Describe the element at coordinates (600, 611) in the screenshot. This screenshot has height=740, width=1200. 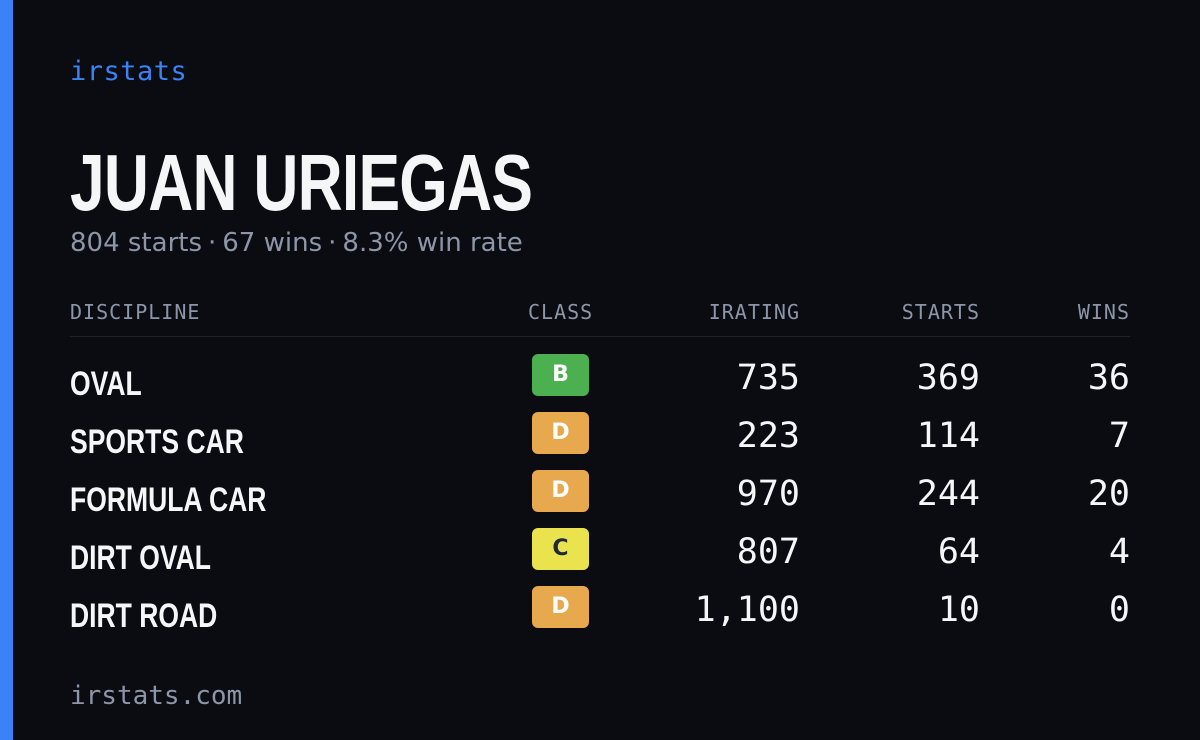
I see `table-row: DIRT ROAD D 1,100 10 0` at that location.